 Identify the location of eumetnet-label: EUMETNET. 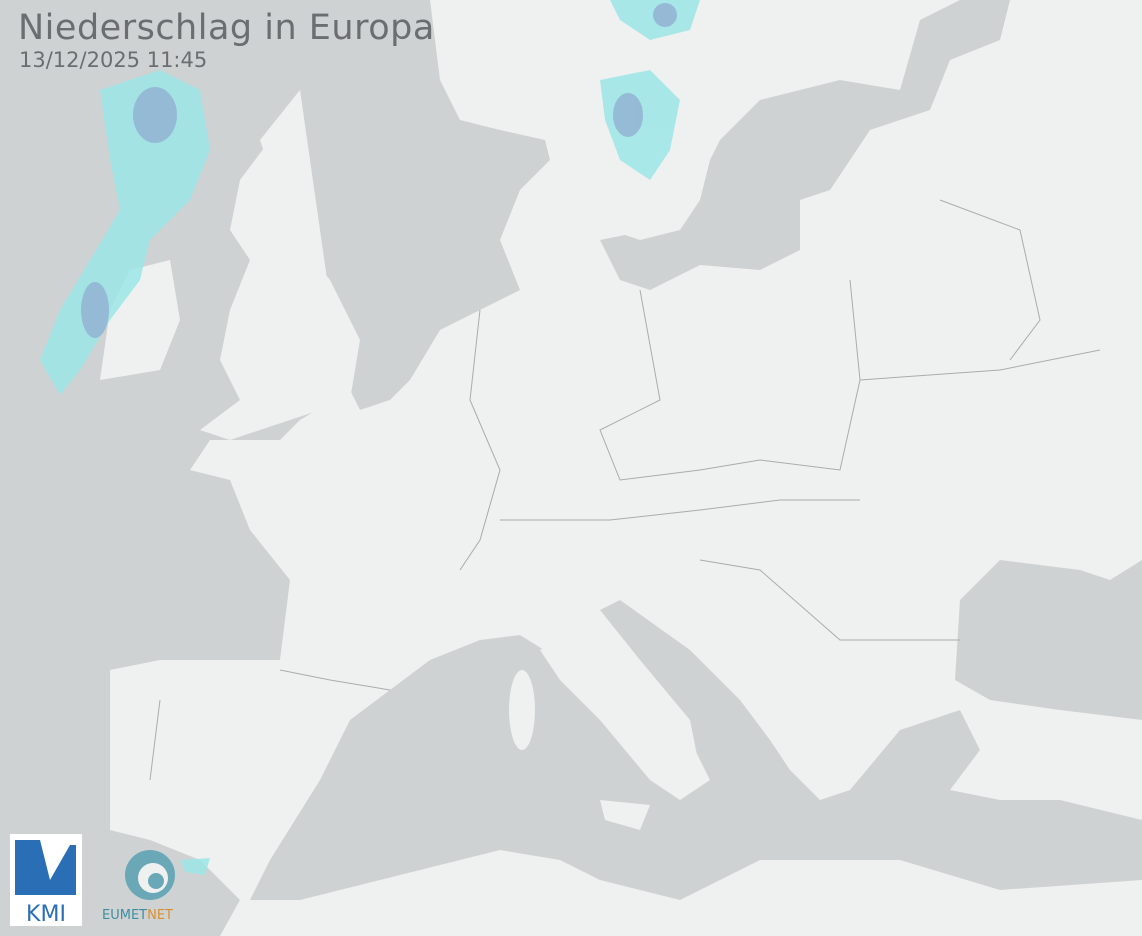
(137, 915).